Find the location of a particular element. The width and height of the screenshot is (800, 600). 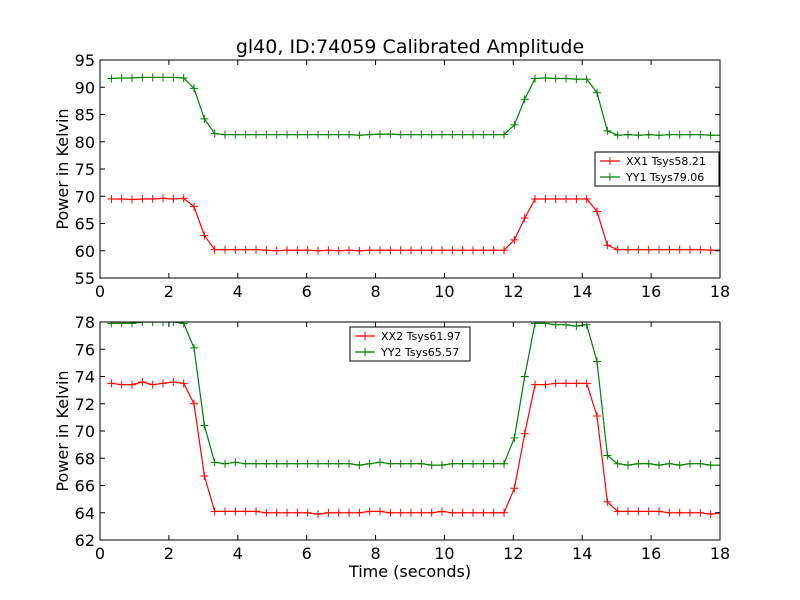

x-tick-label: 8 is located at coordinates (375, 291).